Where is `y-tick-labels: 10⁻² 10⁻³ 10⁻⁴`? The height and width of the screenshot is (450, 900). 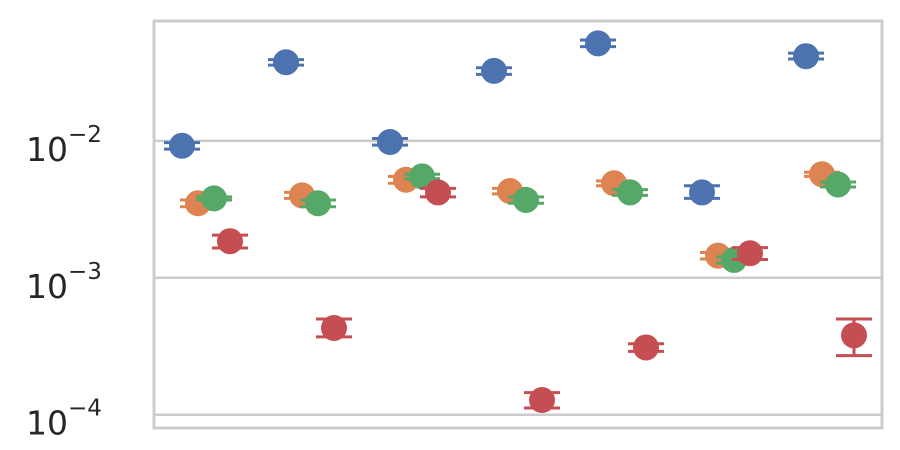
y-tick-labels: 10⁻² 10⁻³ 10⁻⁴ is located at coordinates (64, 282).